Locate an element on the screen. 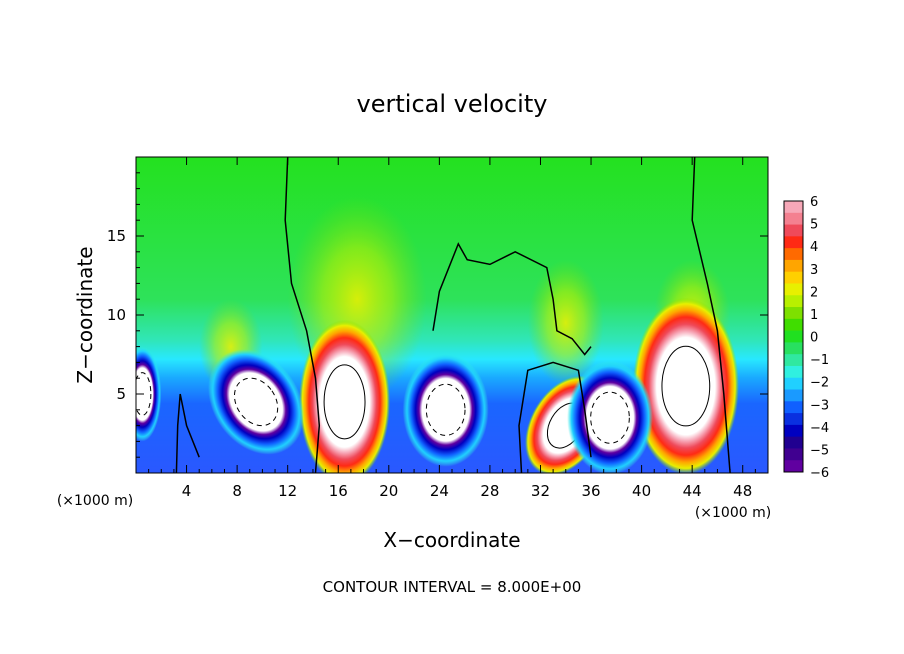  x-unit-left: (×1000 m) is located at coordinates (95, 501).